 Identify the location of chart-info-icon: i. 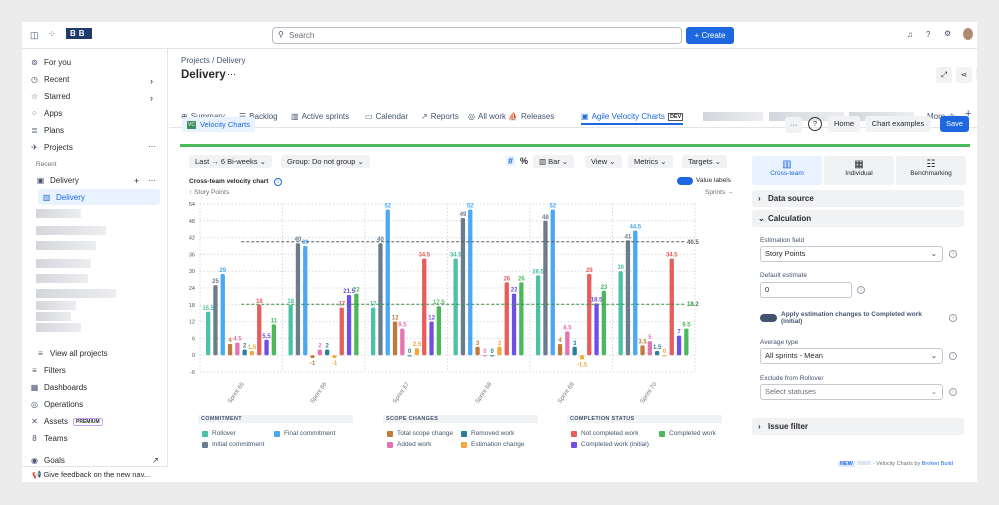
(278, 182).